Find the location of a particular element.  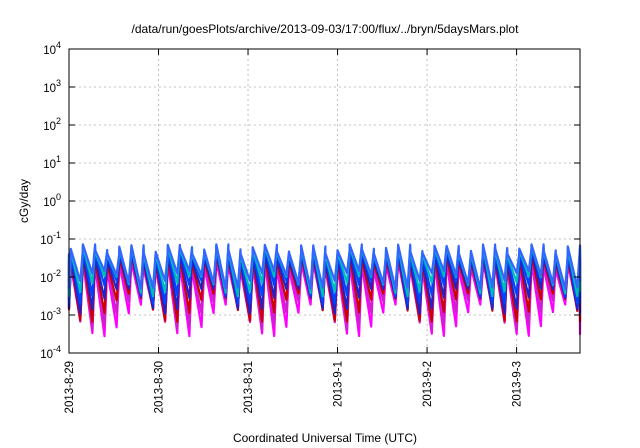

y-axis-label: cGy/day is located at coordinates (24, 201).